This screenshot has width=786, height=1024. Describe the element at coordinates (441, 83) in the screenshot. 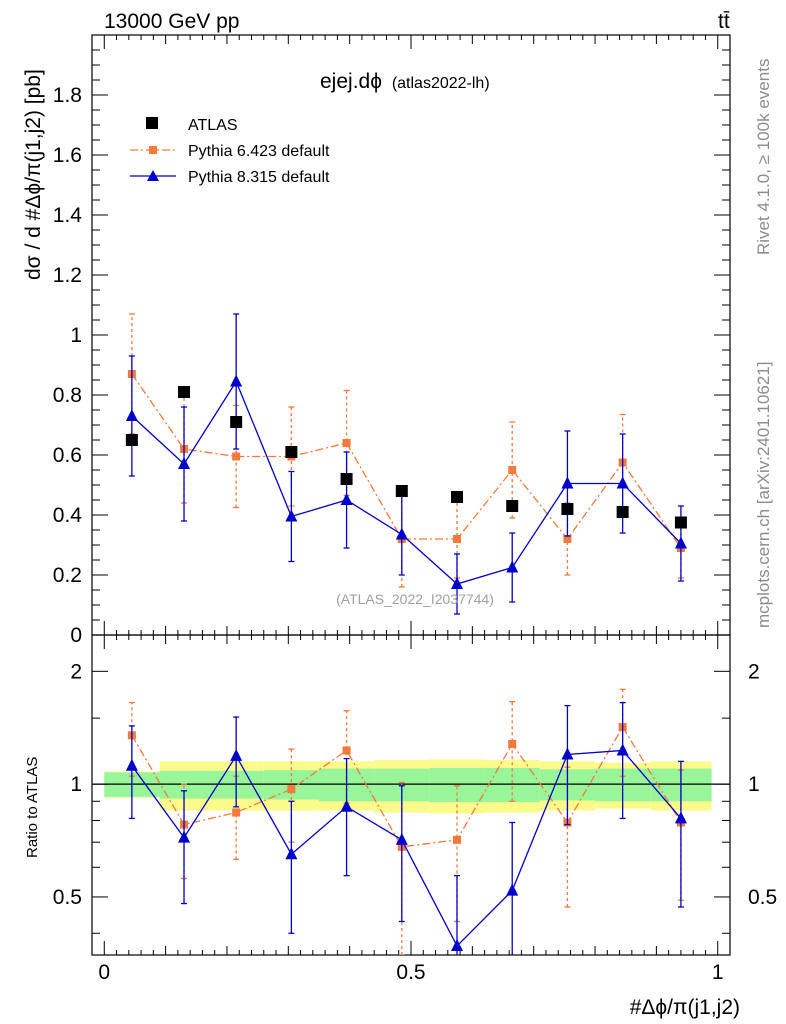

I see `chart-title-note: (atlas2022-lh)` at that location.